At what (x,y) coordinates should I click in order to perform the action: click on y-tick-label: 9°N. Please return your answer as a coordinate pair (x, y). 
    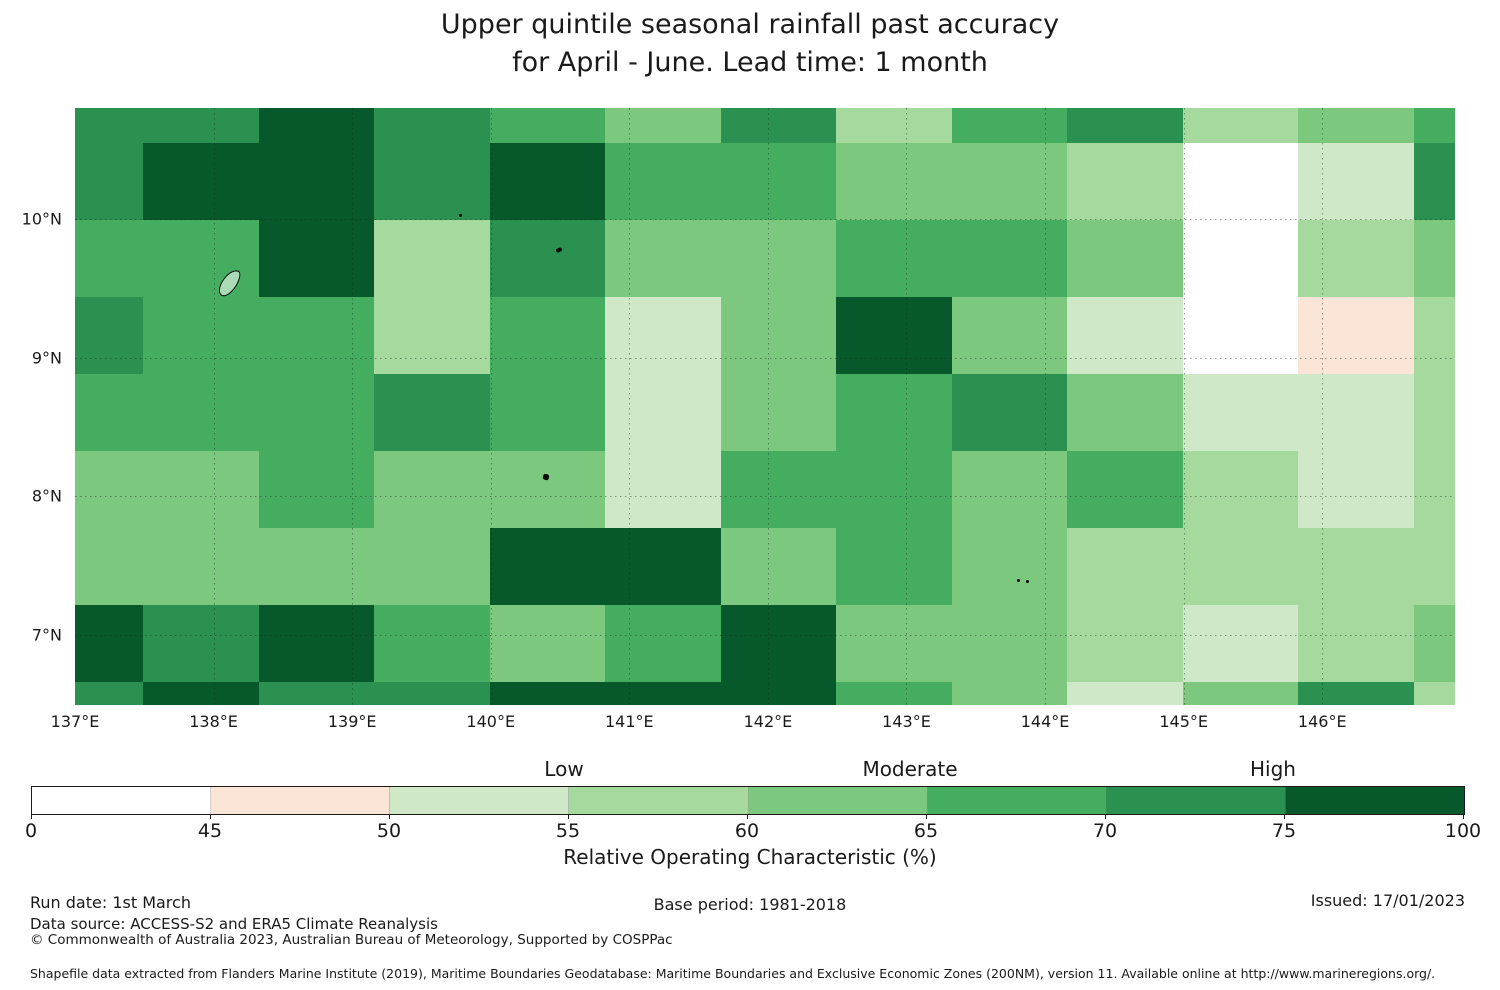
    Looking at the image, I should click on (46, 358).